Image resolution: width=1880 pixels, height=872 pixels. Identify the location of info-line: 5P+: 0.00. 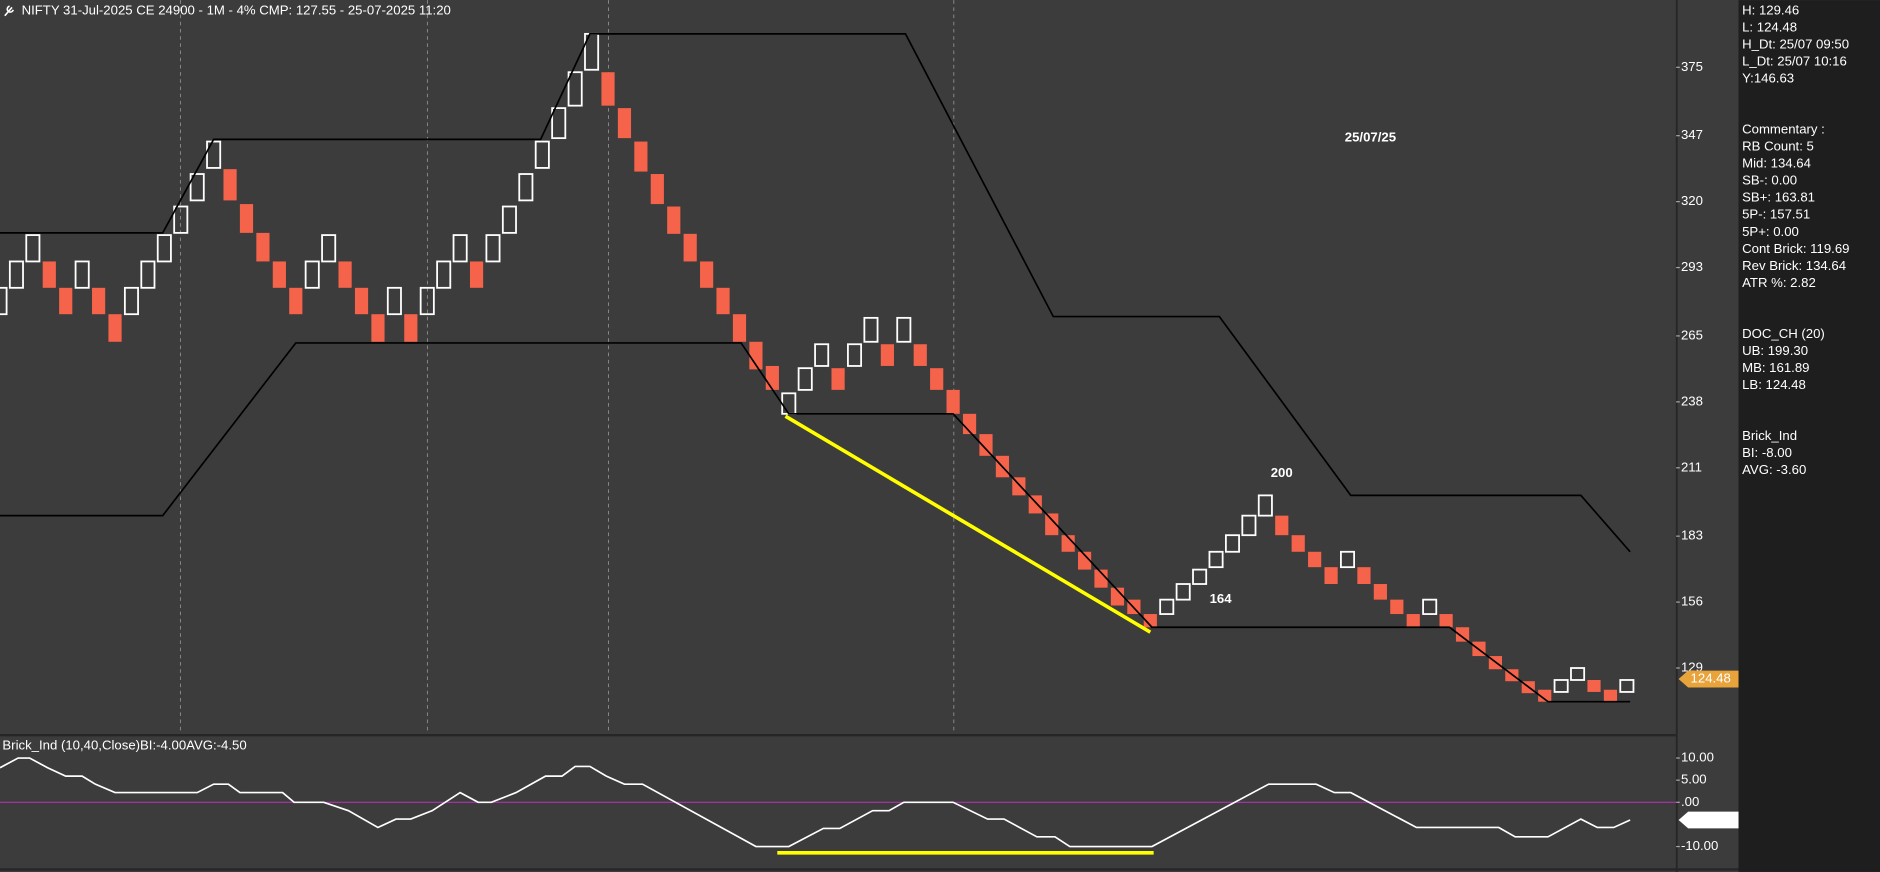
(1770, 231).